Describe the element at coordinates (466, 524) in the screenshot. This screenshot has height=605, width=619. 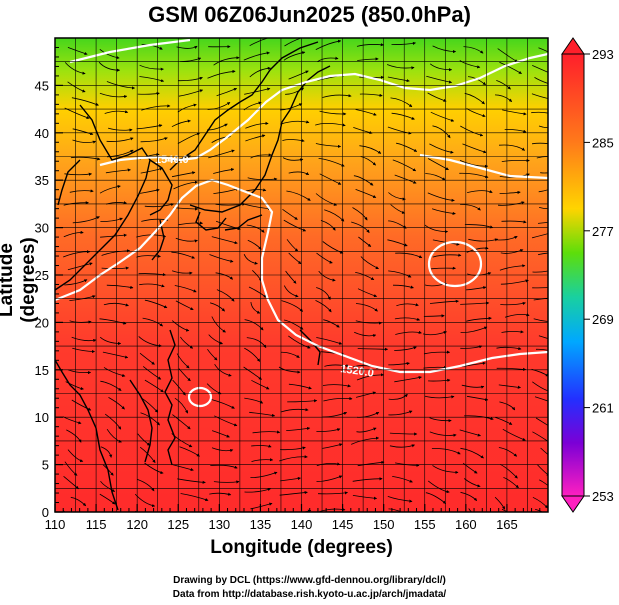
I see `x-tick-label: 160` at that location.